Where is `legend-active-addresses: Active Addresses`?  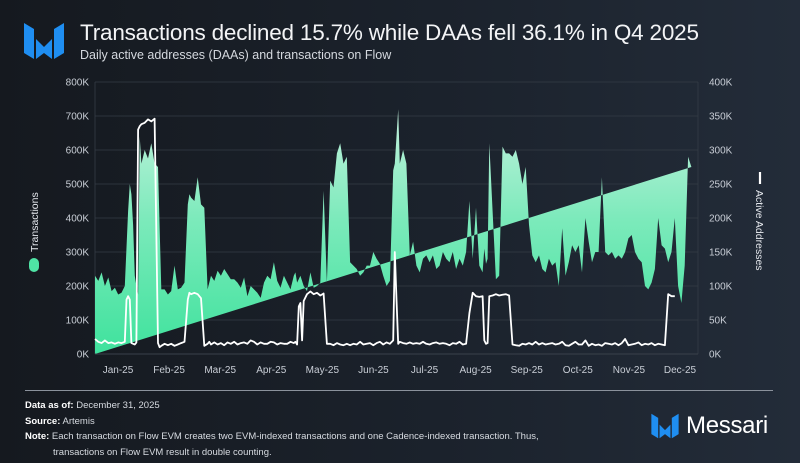
legend-active-addresses: Active Addresses is located at coordinates (759, 221).